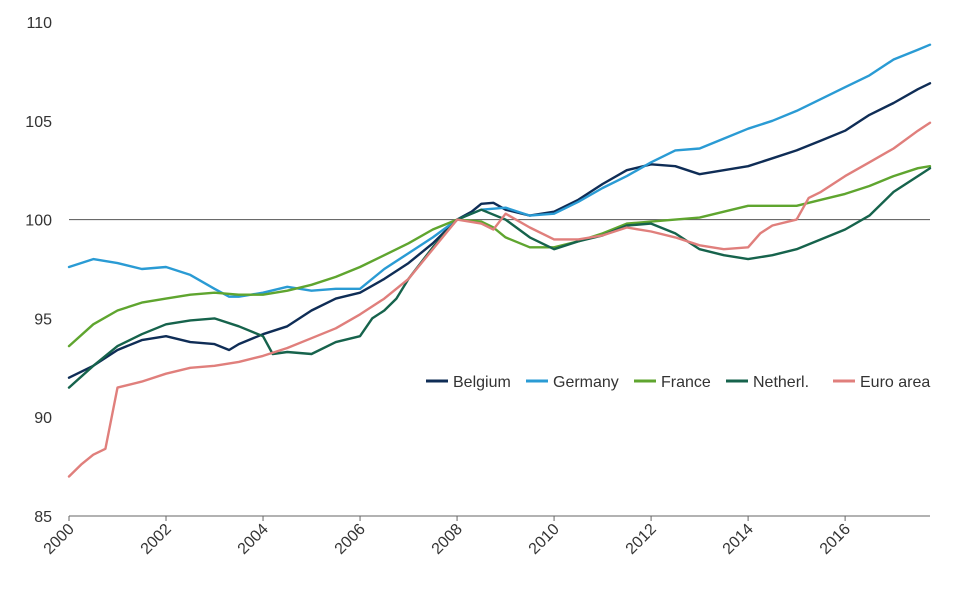 Image resolution: width=960 pixels, height=600 pixels. What do you see at coordinates (641, 539) in the screenshot?
I see `x-tick-label: 2012` at bounding box center [641, 539].